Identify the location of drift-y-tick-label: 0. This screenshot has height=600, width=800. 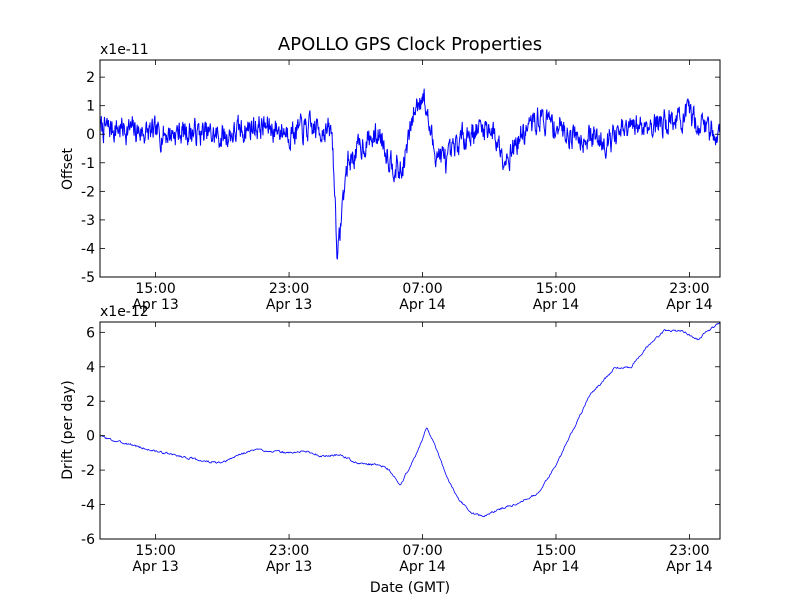
(90, 437).